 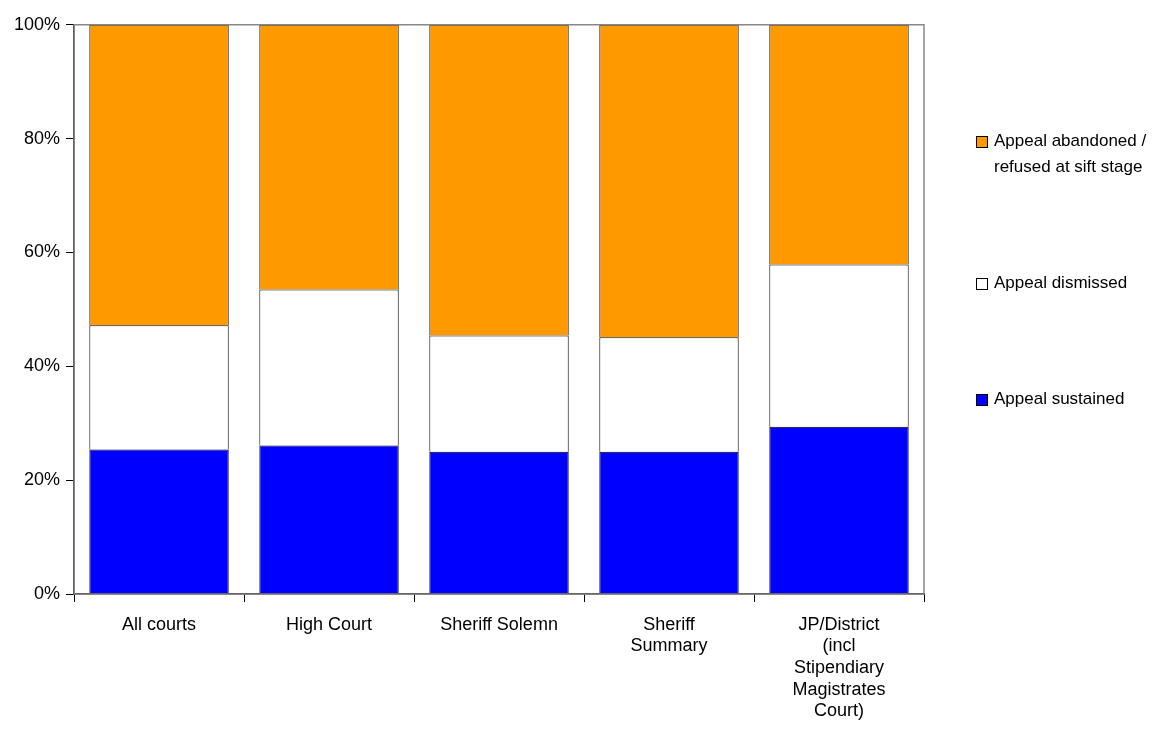 What do you see at coordinates (839, 667) in the screenshot?
I see `x-tick-label: JP/District (incl Stipendiary Magistrates Court)` at bounding box center [839, 667].